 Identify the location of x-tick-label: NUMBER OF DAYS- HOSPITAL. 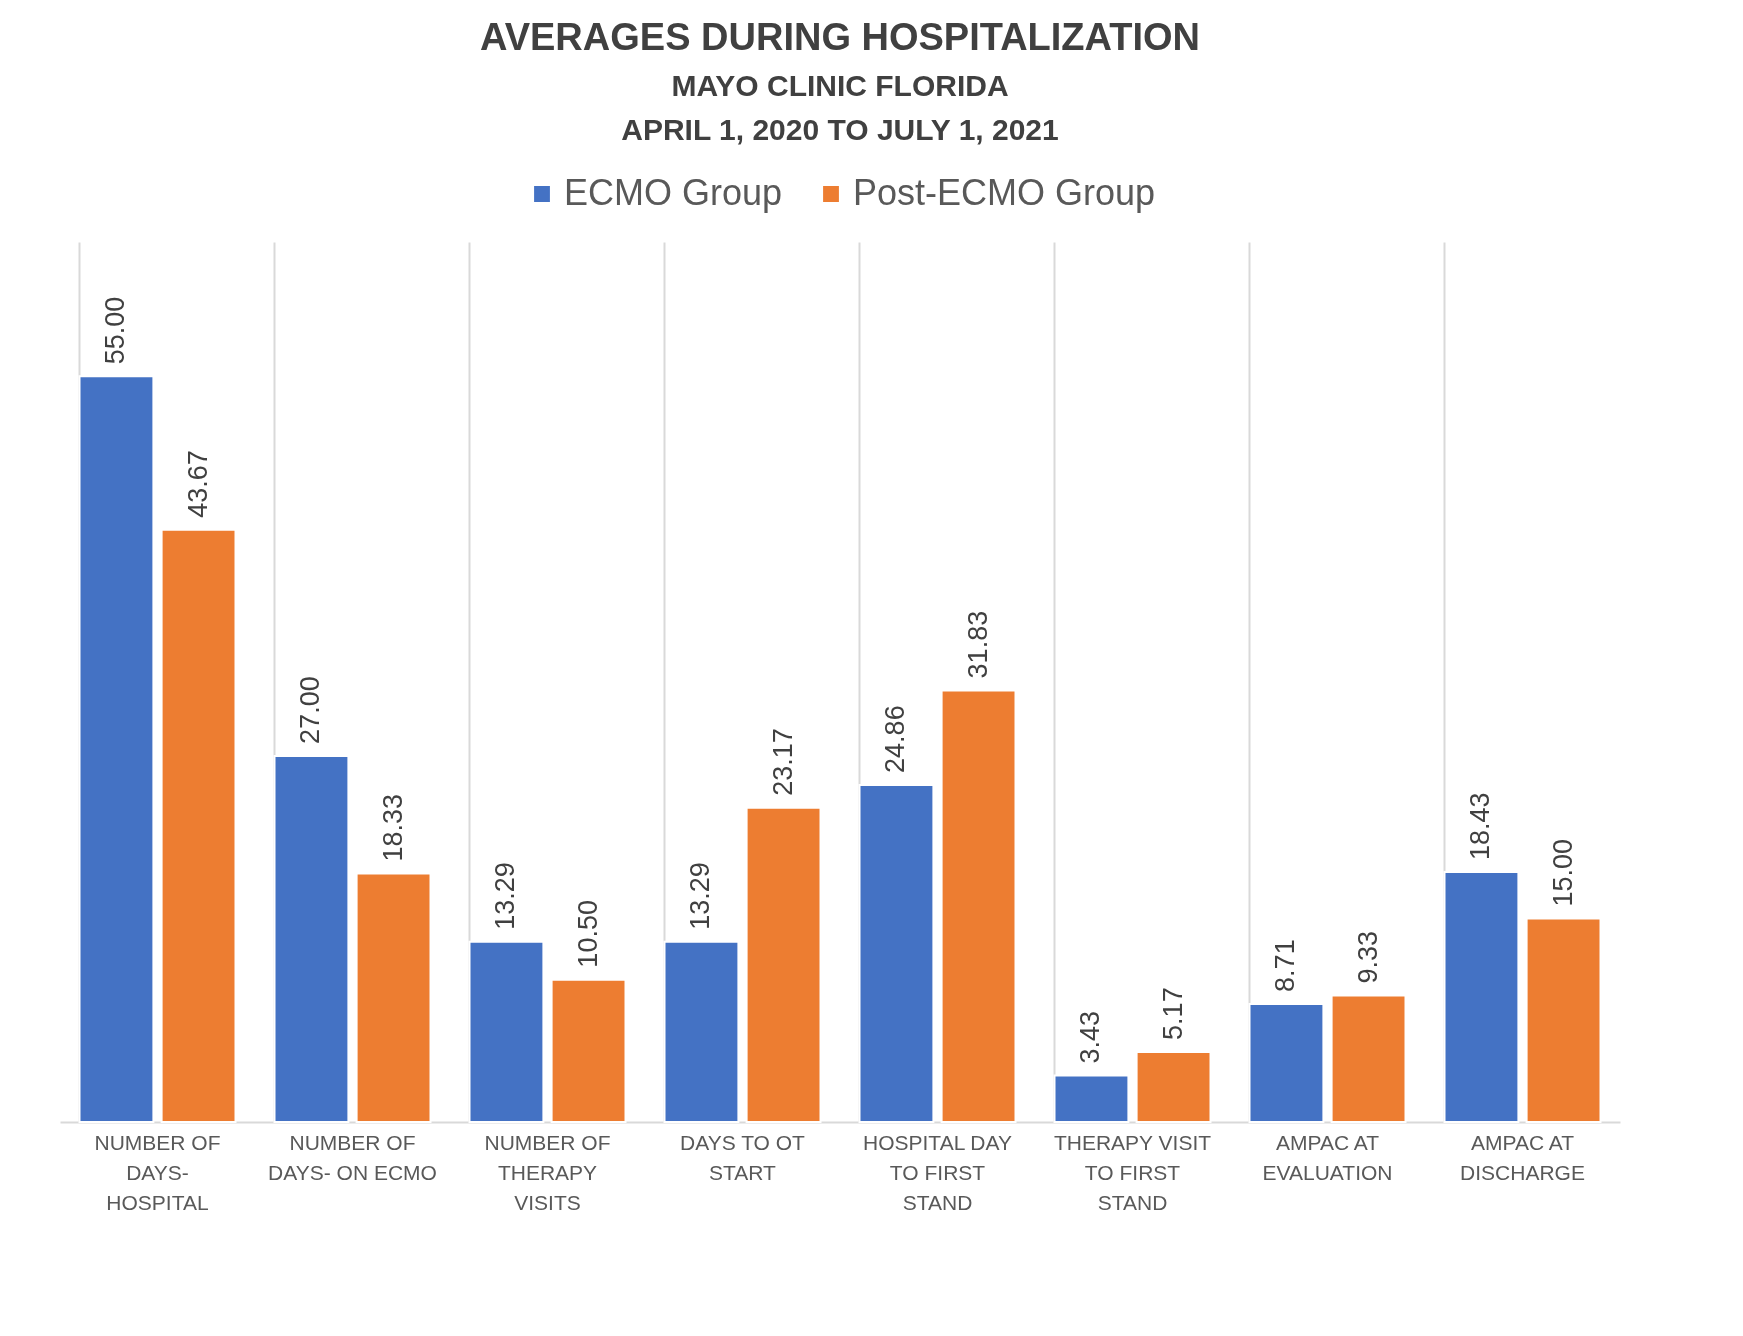
(157, 1172).